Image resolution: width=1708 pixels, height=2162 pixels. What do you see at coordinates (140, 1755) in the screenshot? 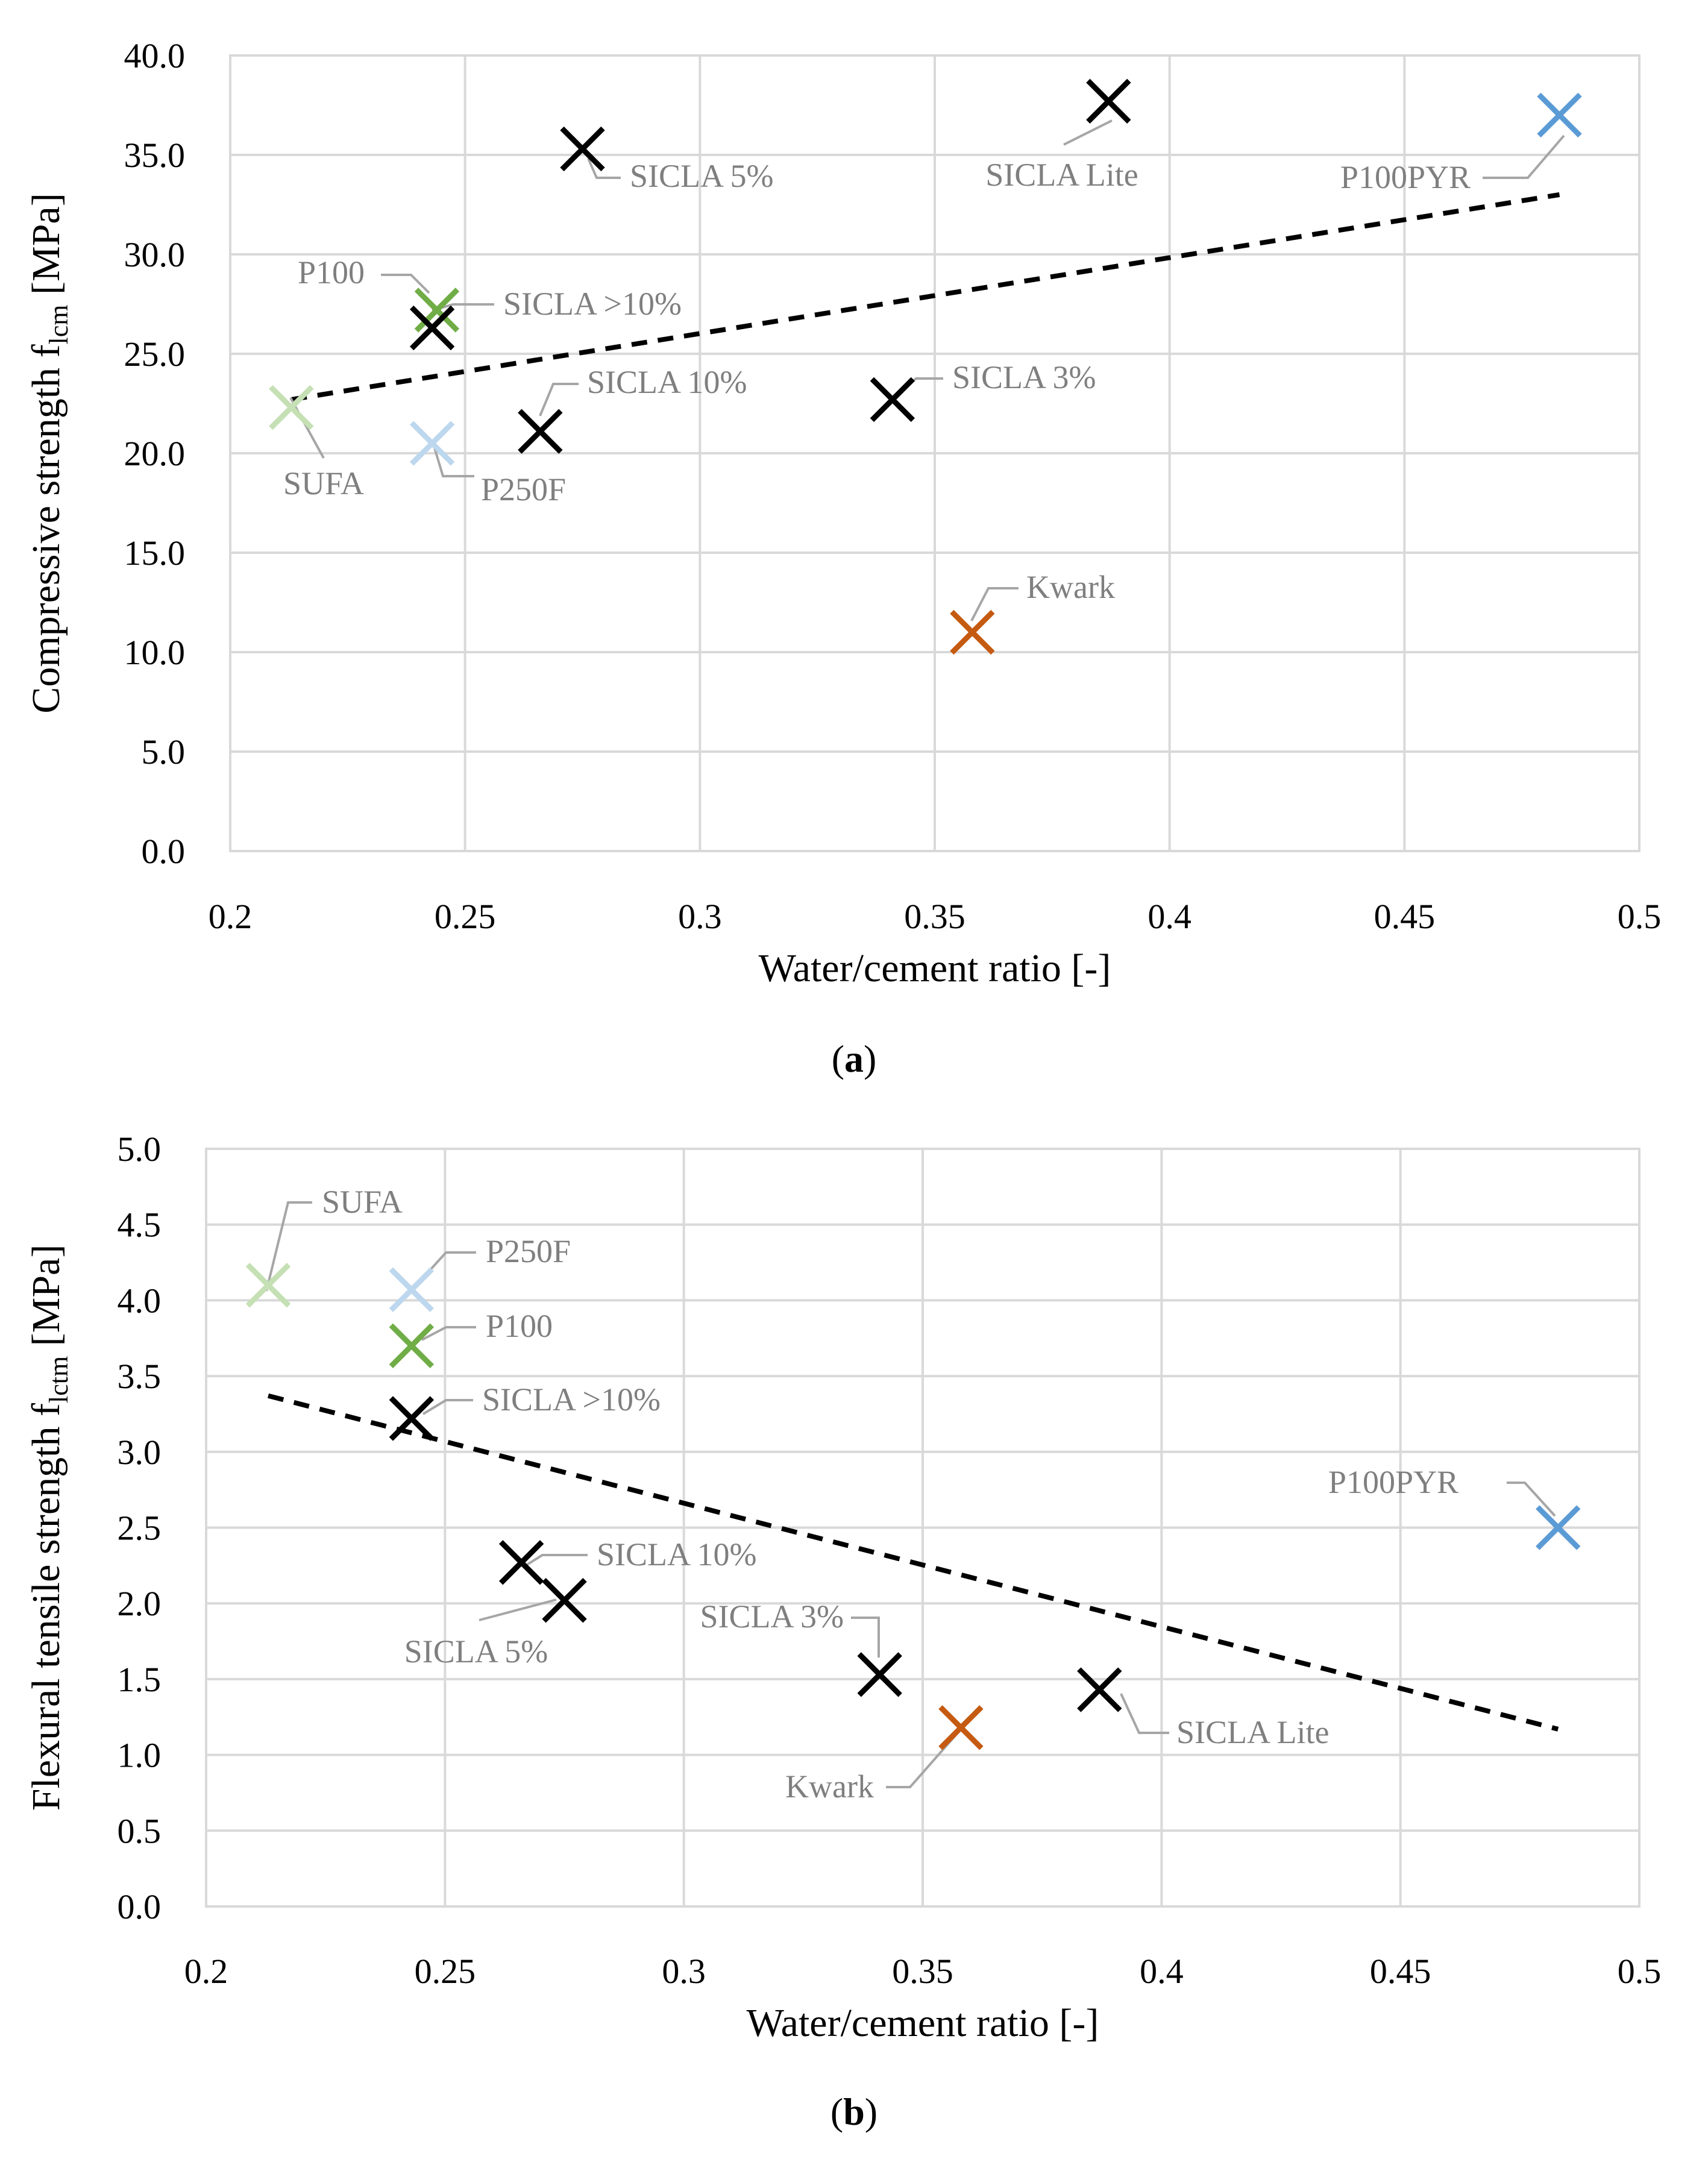
I see `y-tick-label: 1.0` at bounding box center [140, 1755].